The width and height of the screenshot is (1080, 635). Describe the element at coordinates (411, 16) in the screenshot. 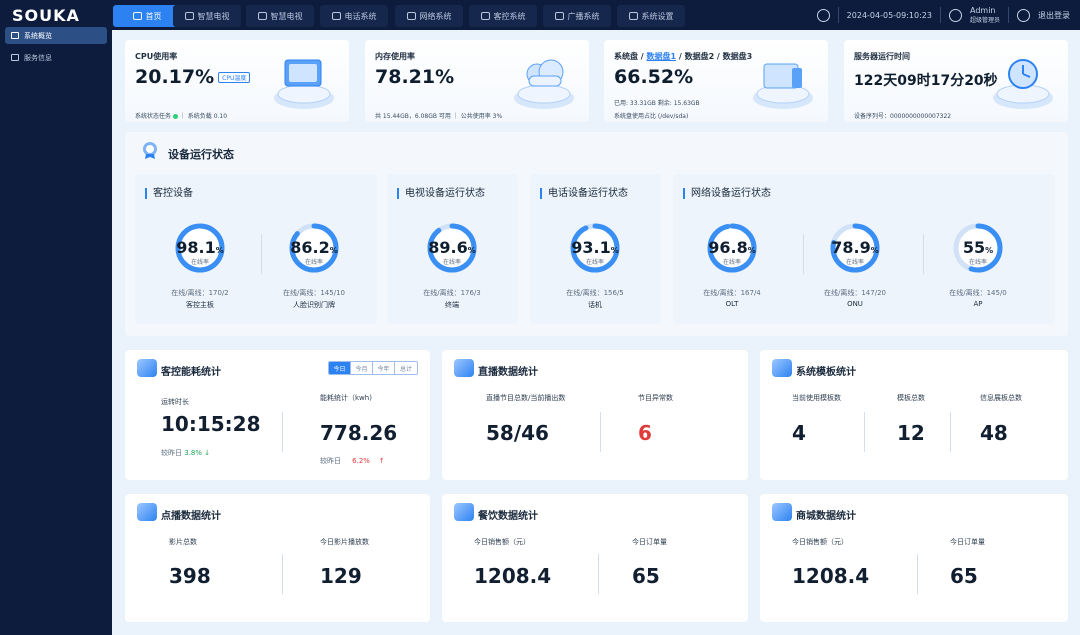

I see `network-icon` at that location.